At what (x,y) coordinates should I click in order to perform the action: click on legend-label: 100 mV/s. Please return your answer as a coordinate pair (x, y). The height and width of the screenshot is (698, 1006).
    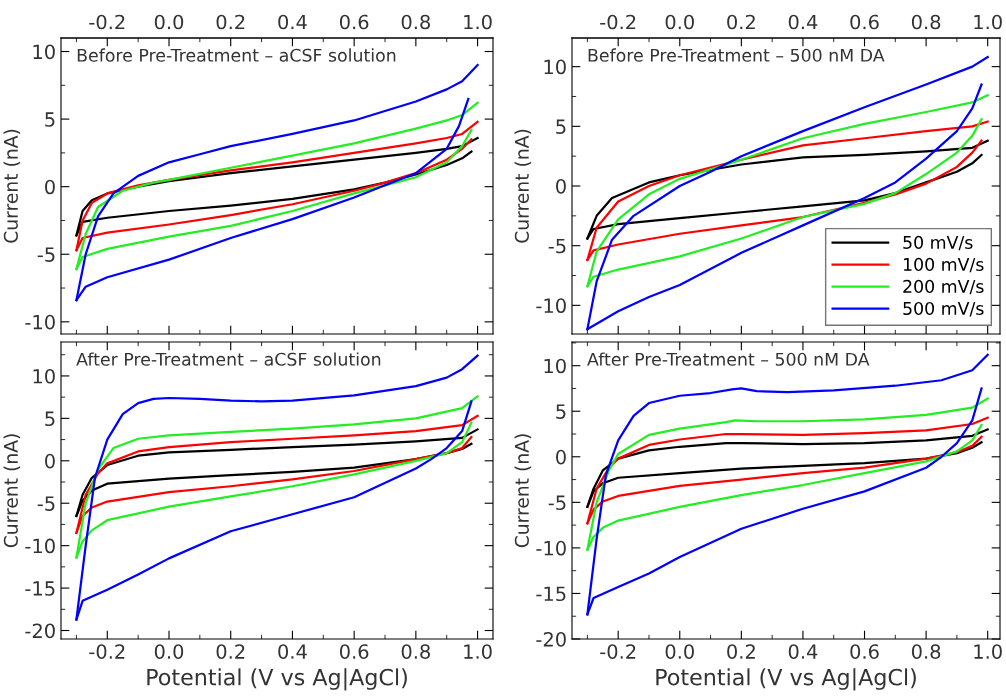
    Looking at the image, I should click on (943, 265).